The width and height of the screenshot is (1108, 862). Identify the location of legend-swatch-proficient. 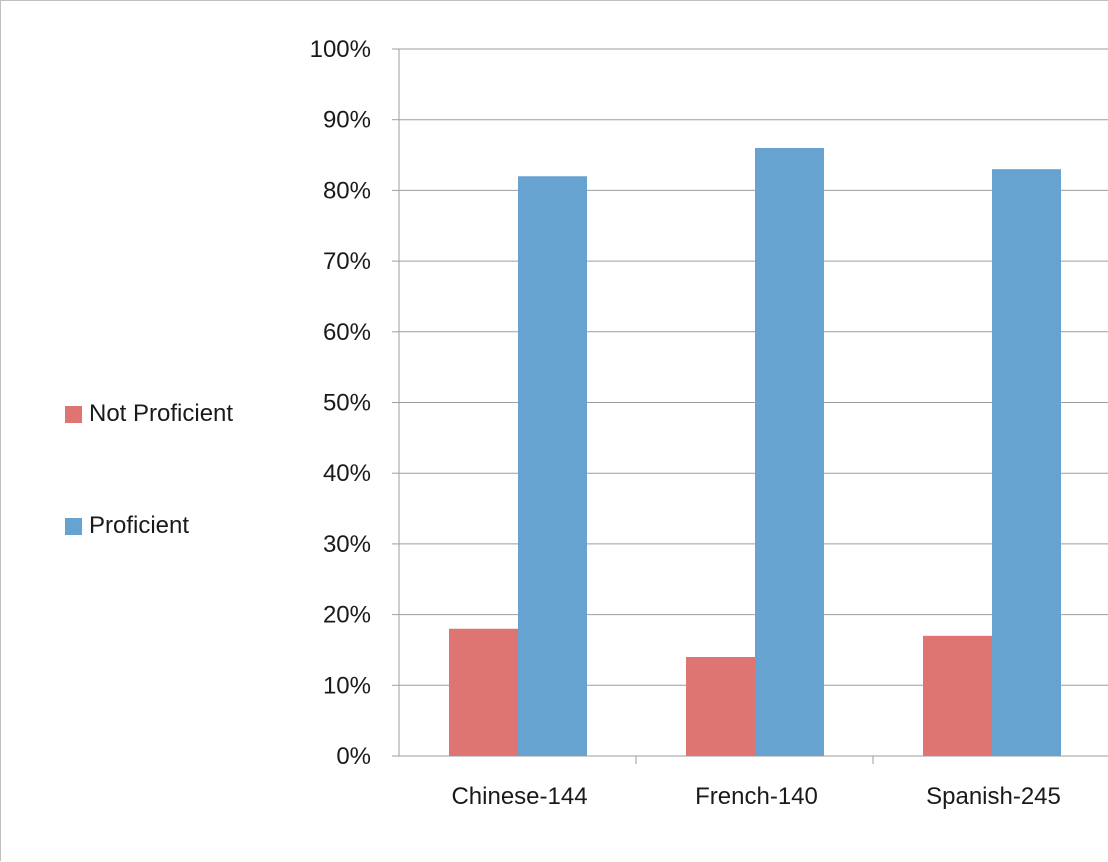
(73, 526).